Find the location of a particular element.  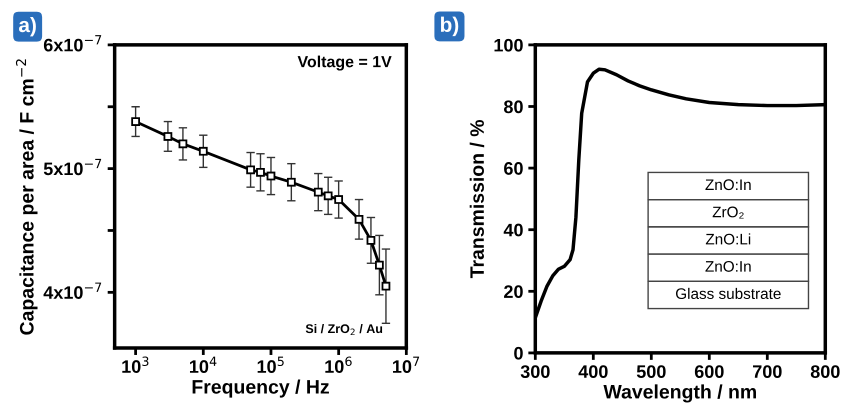

x-tick-label: 10$^{7}$ is located at coordinates (406, 364).